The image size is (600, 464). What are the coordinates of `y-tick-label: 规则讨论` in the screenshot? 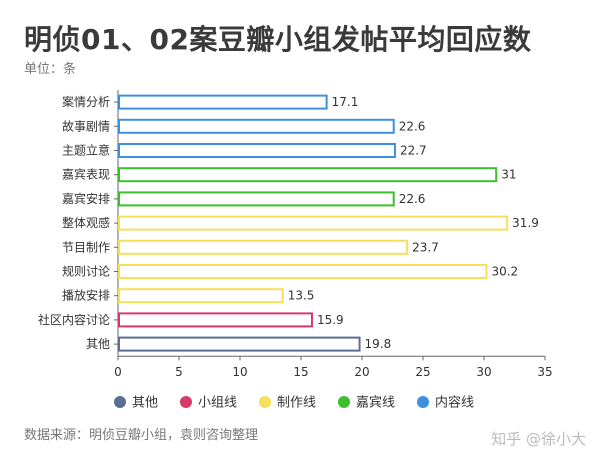 It's located at (86, 271).